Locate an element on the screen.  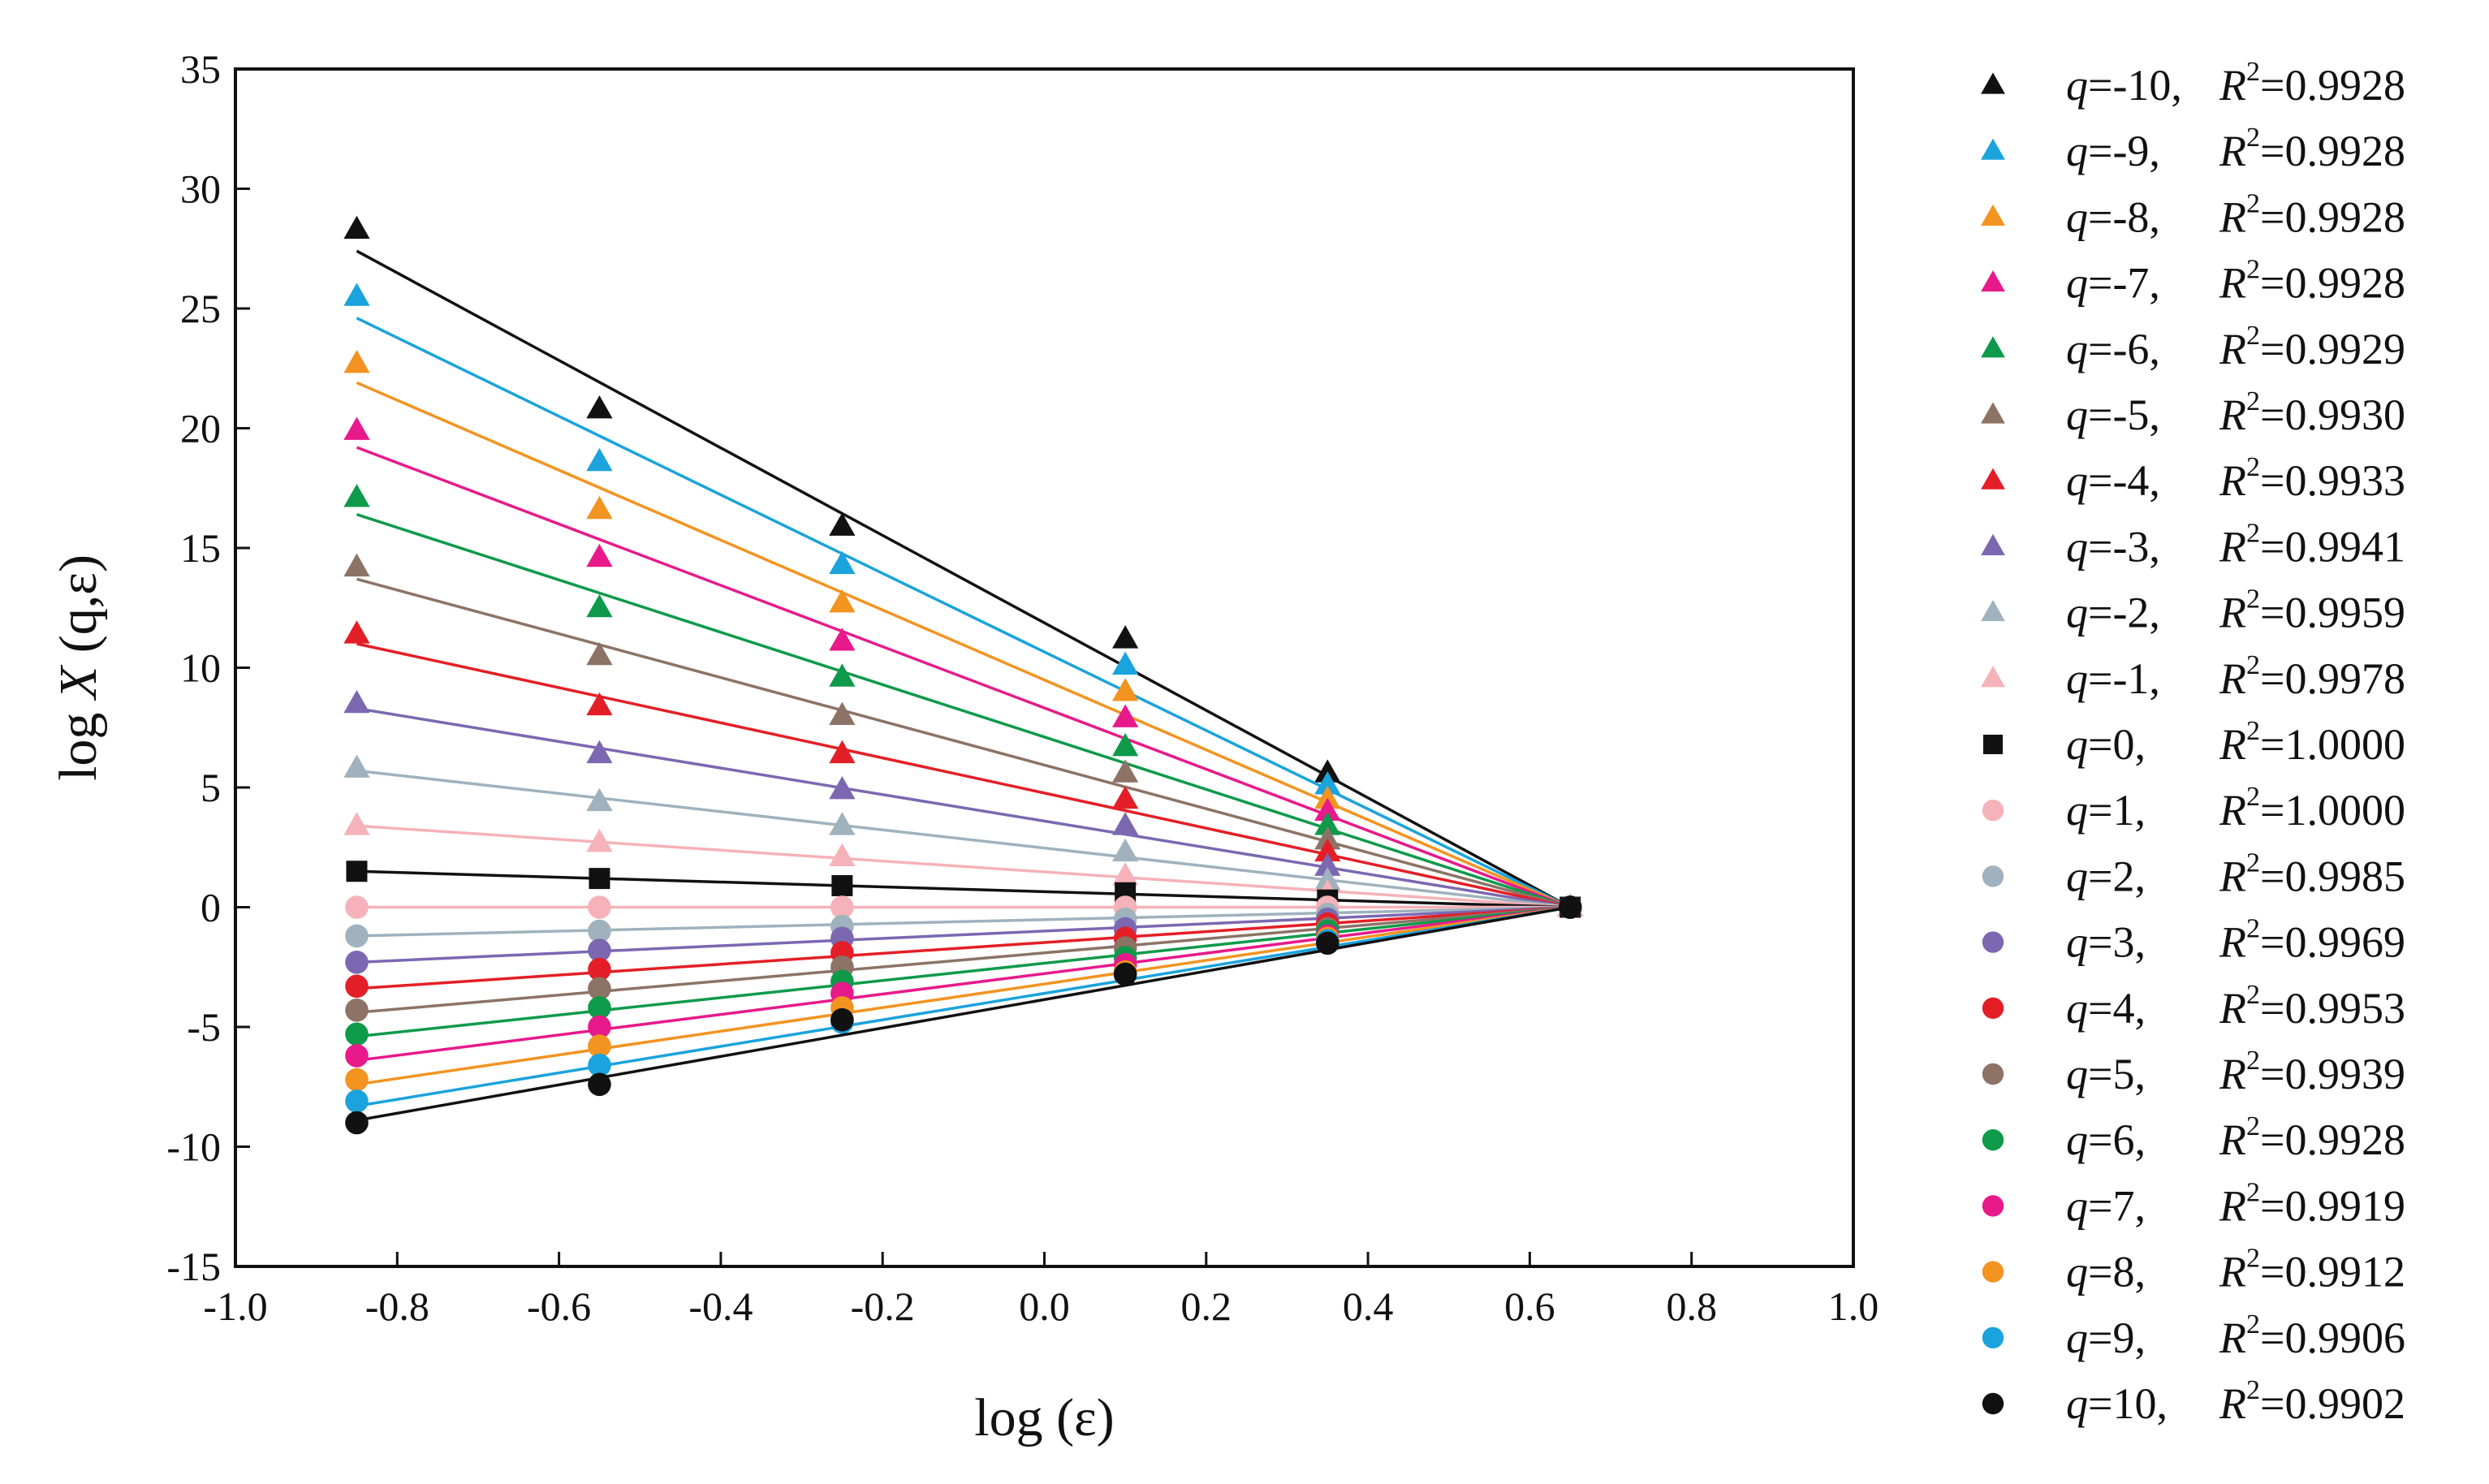
legend-r2-label: R2=0.9953 is located at coordinates (2312, 1007).